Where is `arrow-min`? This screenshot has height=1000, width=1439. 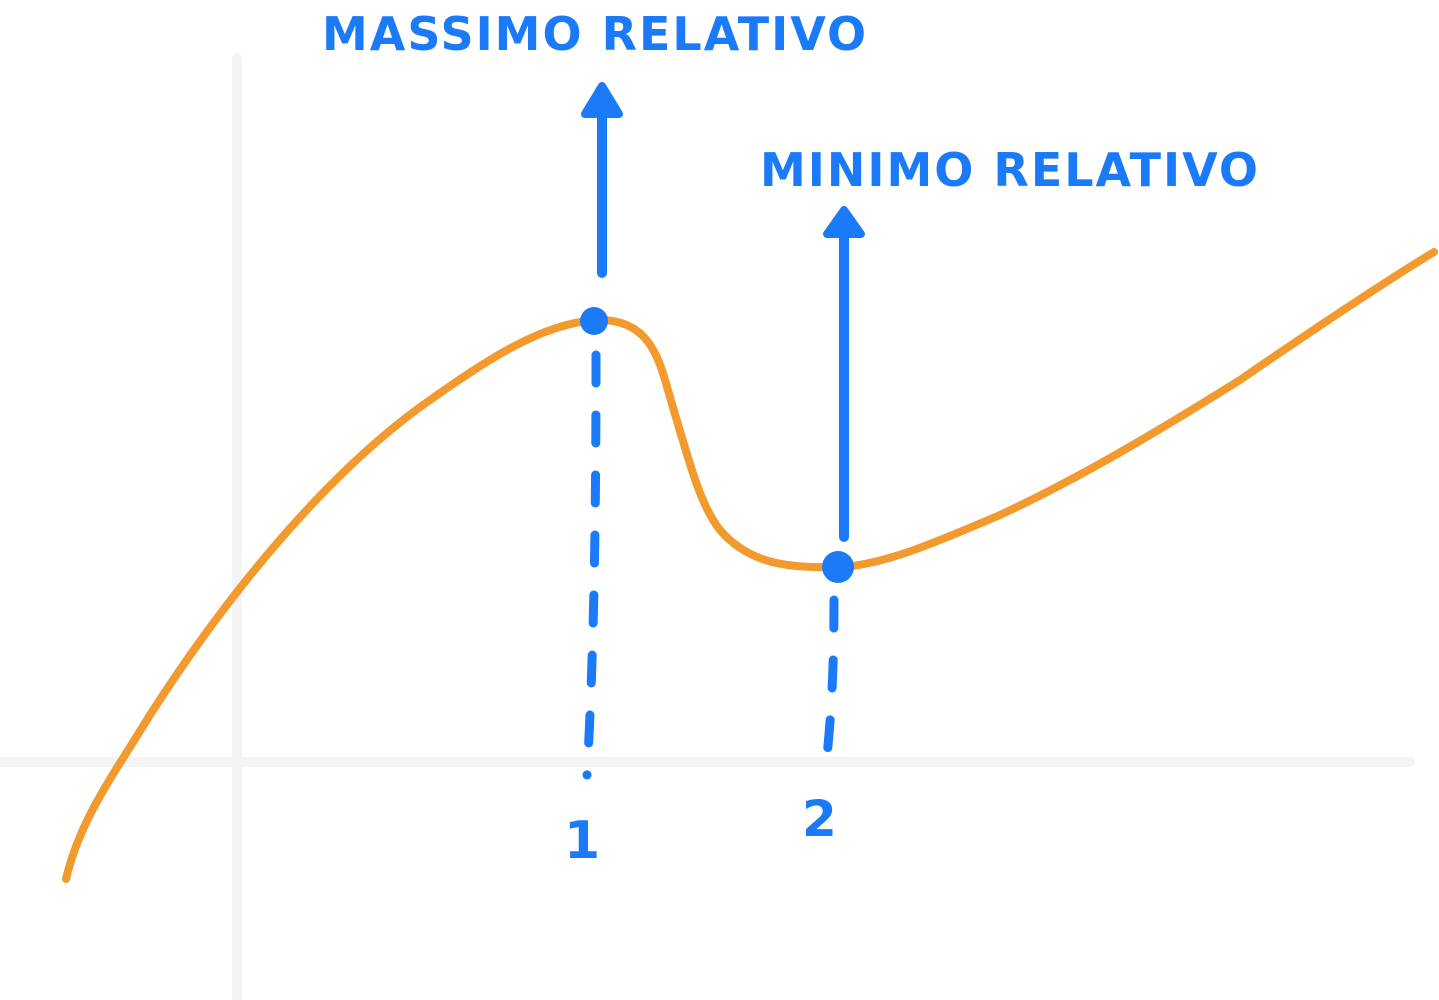 arrow-min is located at coordinates (844, 374).